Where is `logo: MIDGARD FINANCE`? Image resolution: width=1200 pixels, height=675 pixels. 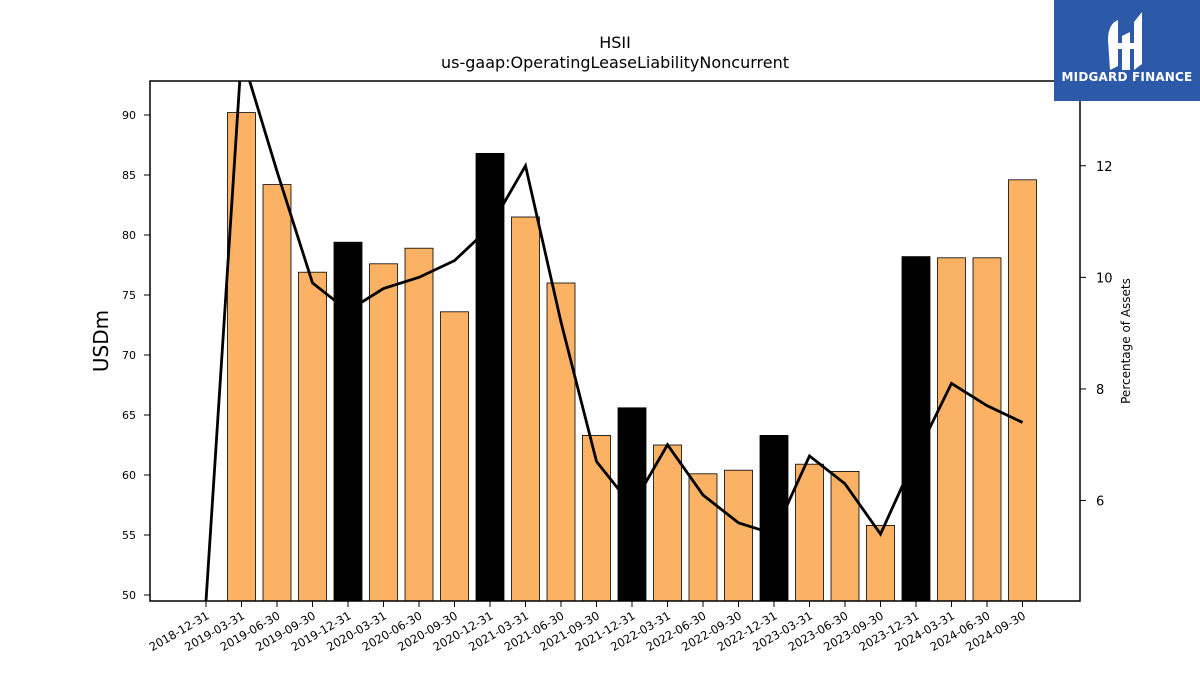
logo: MIDGARD FINANCE is located at coordinates (1127, 50).